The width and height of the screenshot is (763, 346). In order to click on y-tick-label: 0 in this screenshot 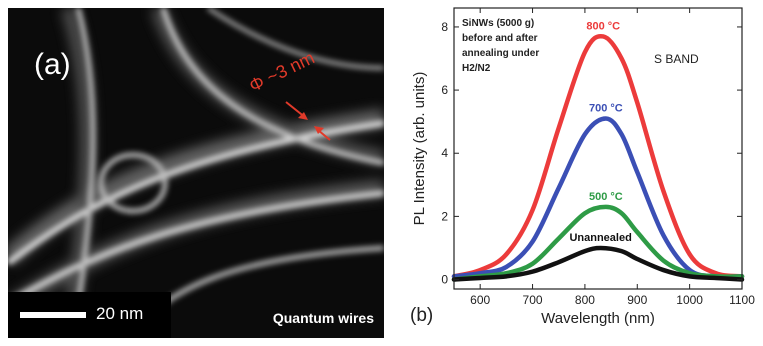, I will do `click(444, 280)`.